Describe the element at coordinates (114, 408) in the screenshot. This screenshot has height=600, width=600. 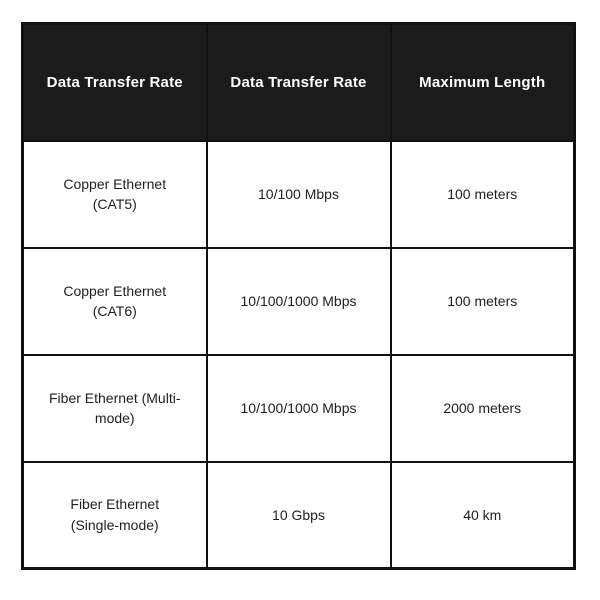
I see `cell-standard: Fiber Ethernet (Multi-mode)` at that location.